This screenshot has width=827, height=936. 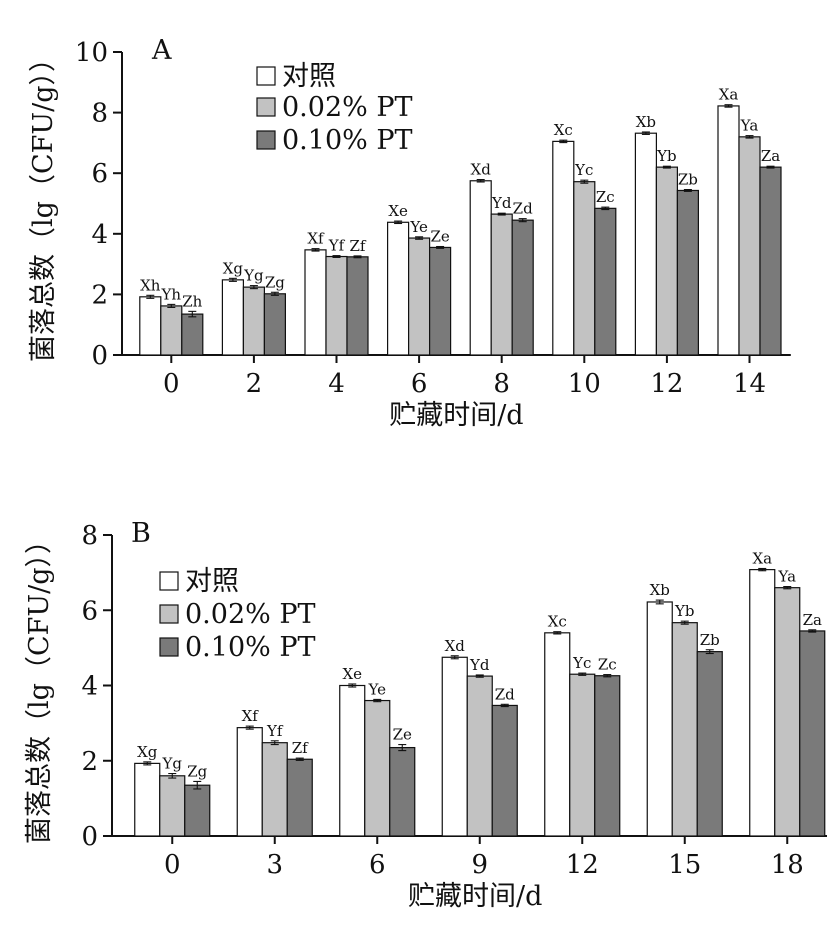 What do you see at coordinates (710, 640) in the screenshot?
I see `significance-letter: Zb` at bounding box center [710, 640].